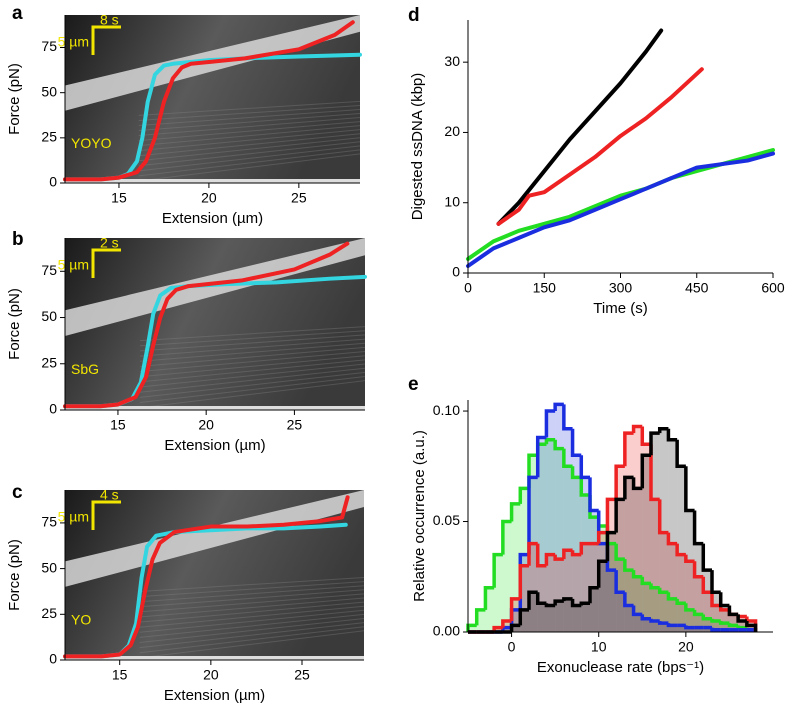 The height and width of the screenshot is (711, 788). I want to click on panel-label: b, so click(18, 239).